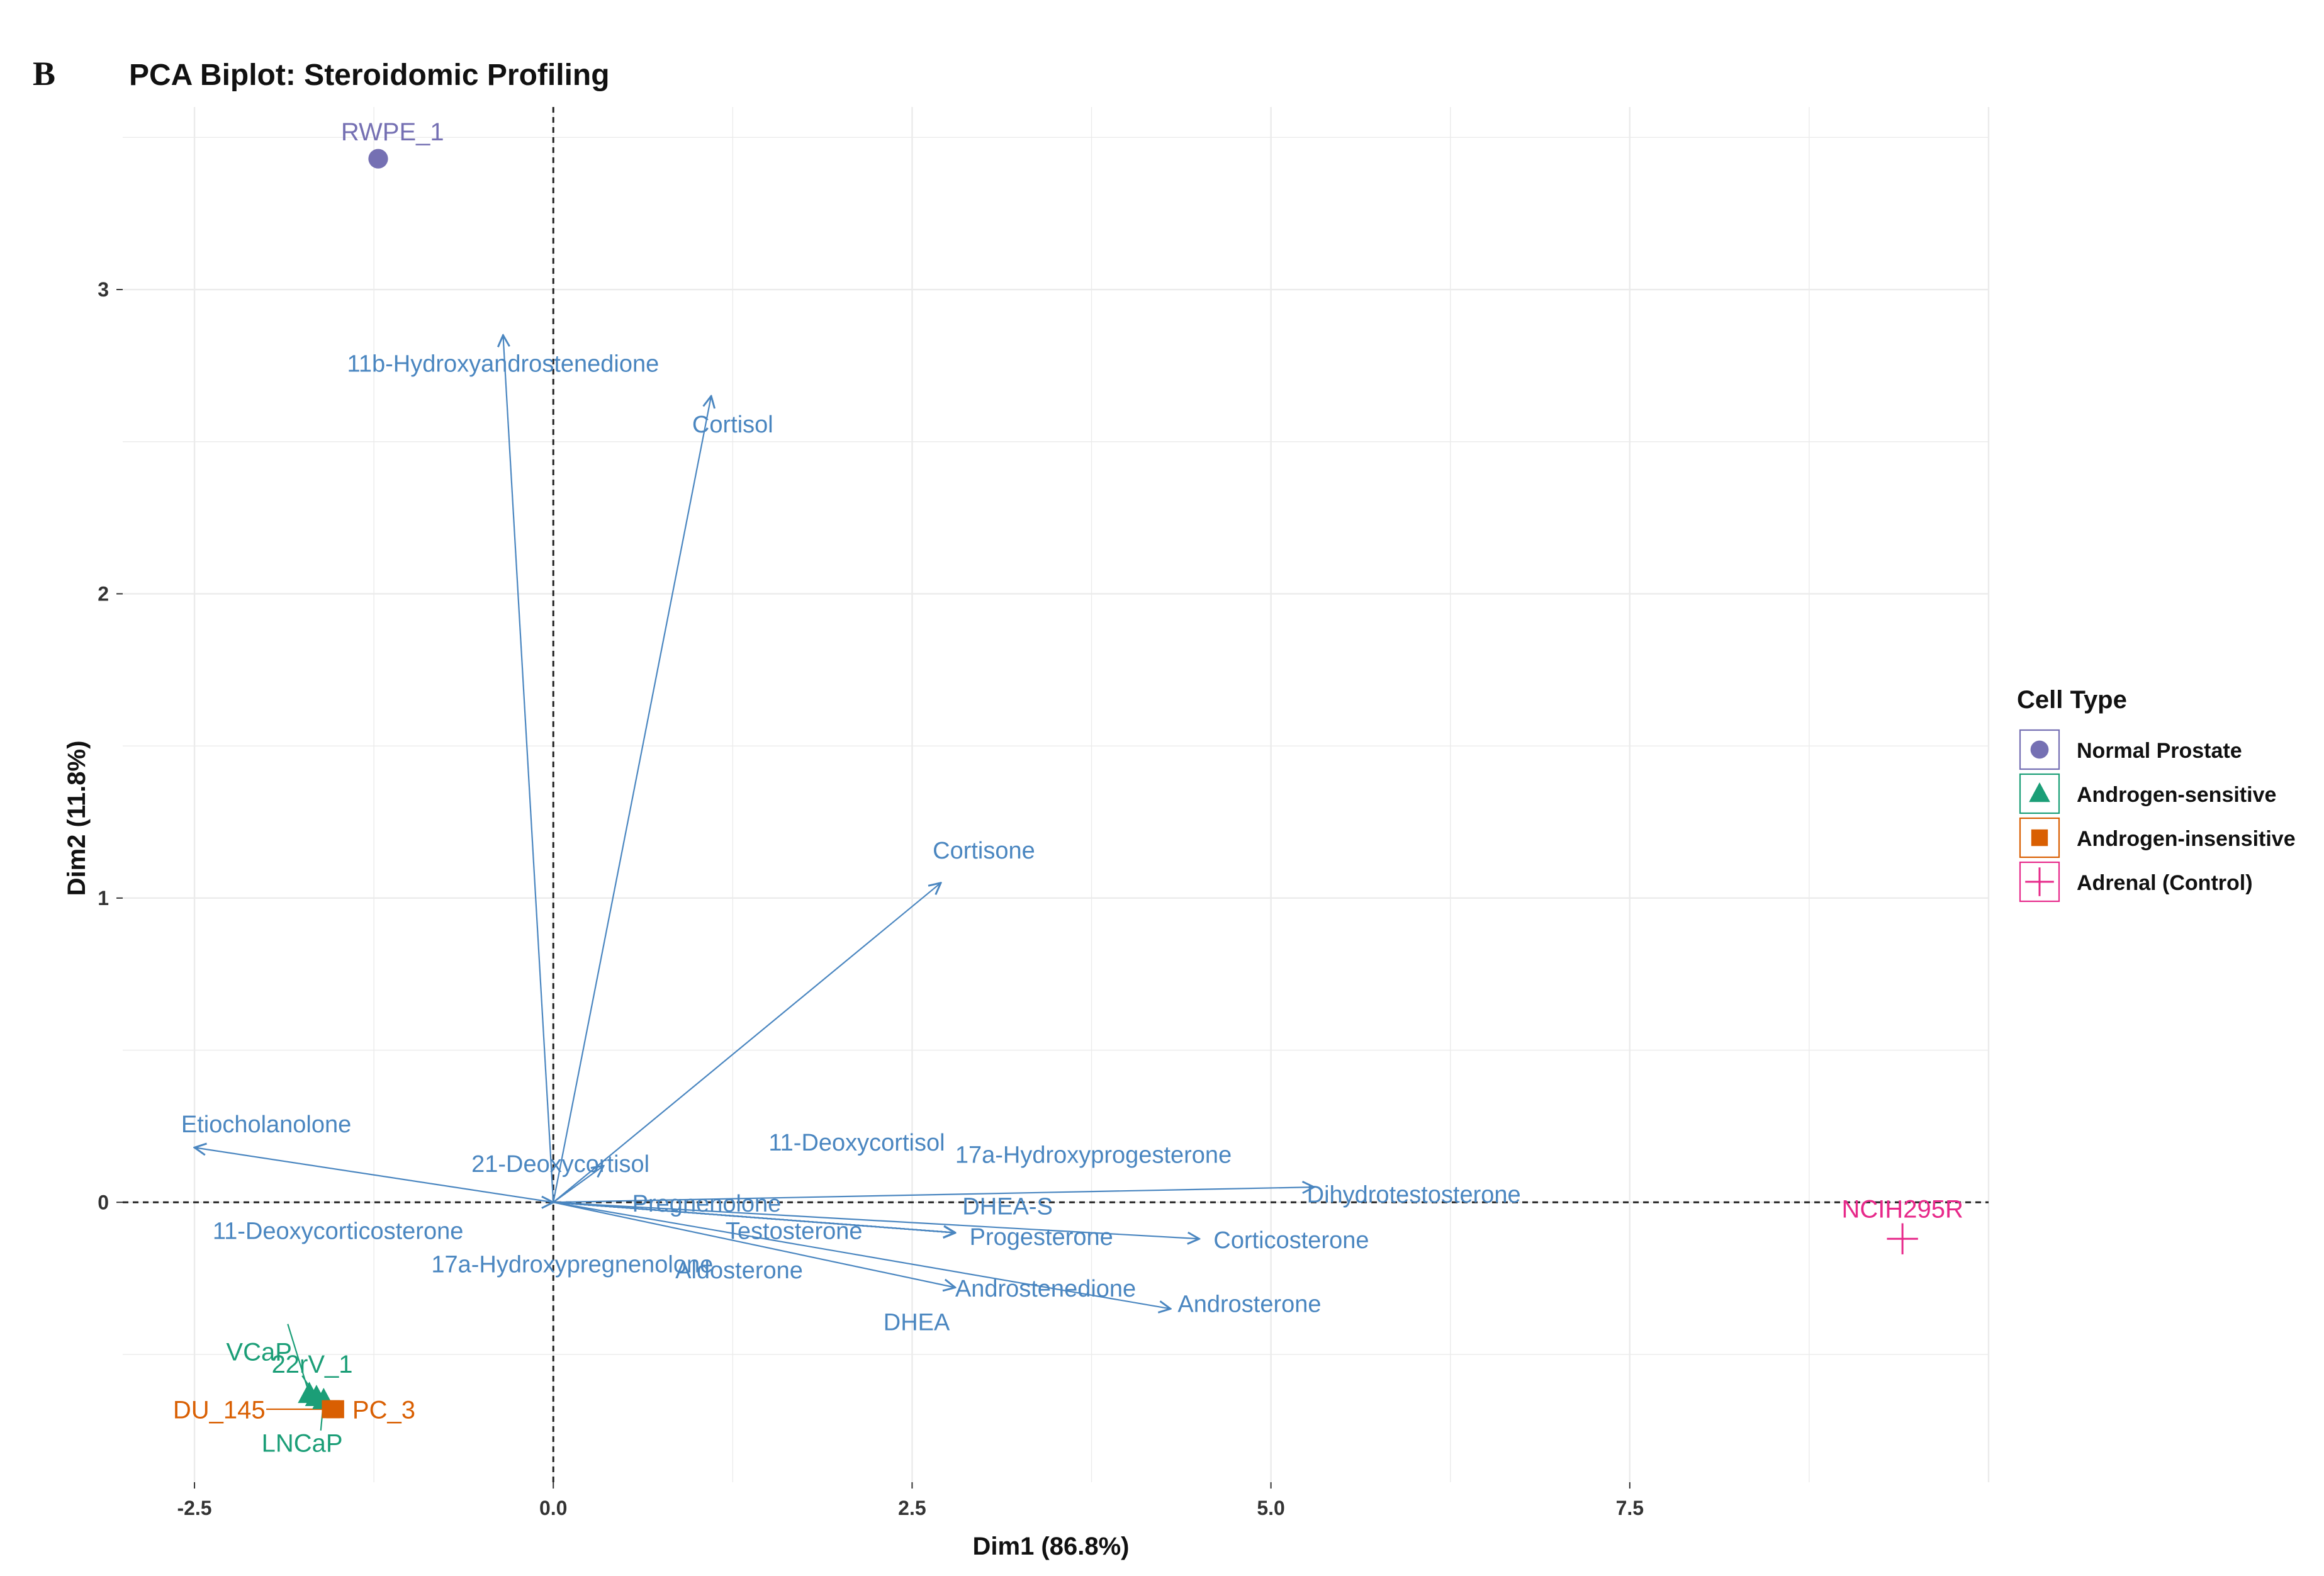  What do you see at coordinates (1041, 1237) in the screenshot?
I see `variable-label: Progesterone` at bounding box center [1041, 1237].